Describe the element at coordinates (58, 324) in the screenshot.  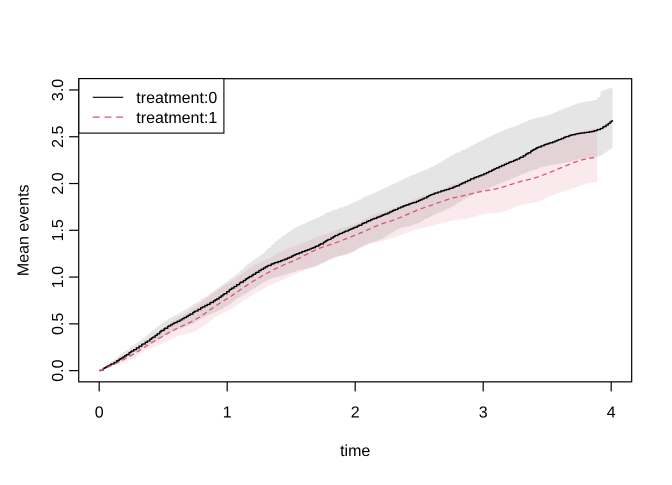
I see `svg-text: 0.5` at that location.